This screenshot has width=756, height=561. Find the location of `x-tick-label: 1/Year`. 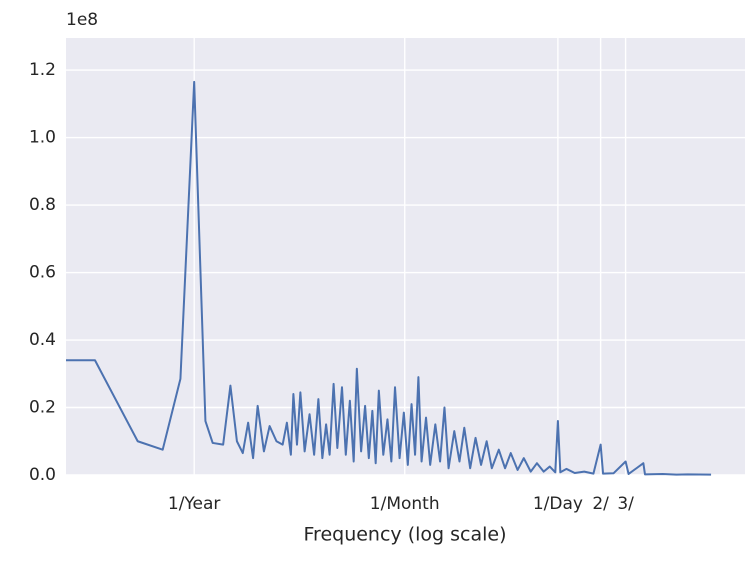

x-tick-label: 1/Year is located at coordinates (194, 504).